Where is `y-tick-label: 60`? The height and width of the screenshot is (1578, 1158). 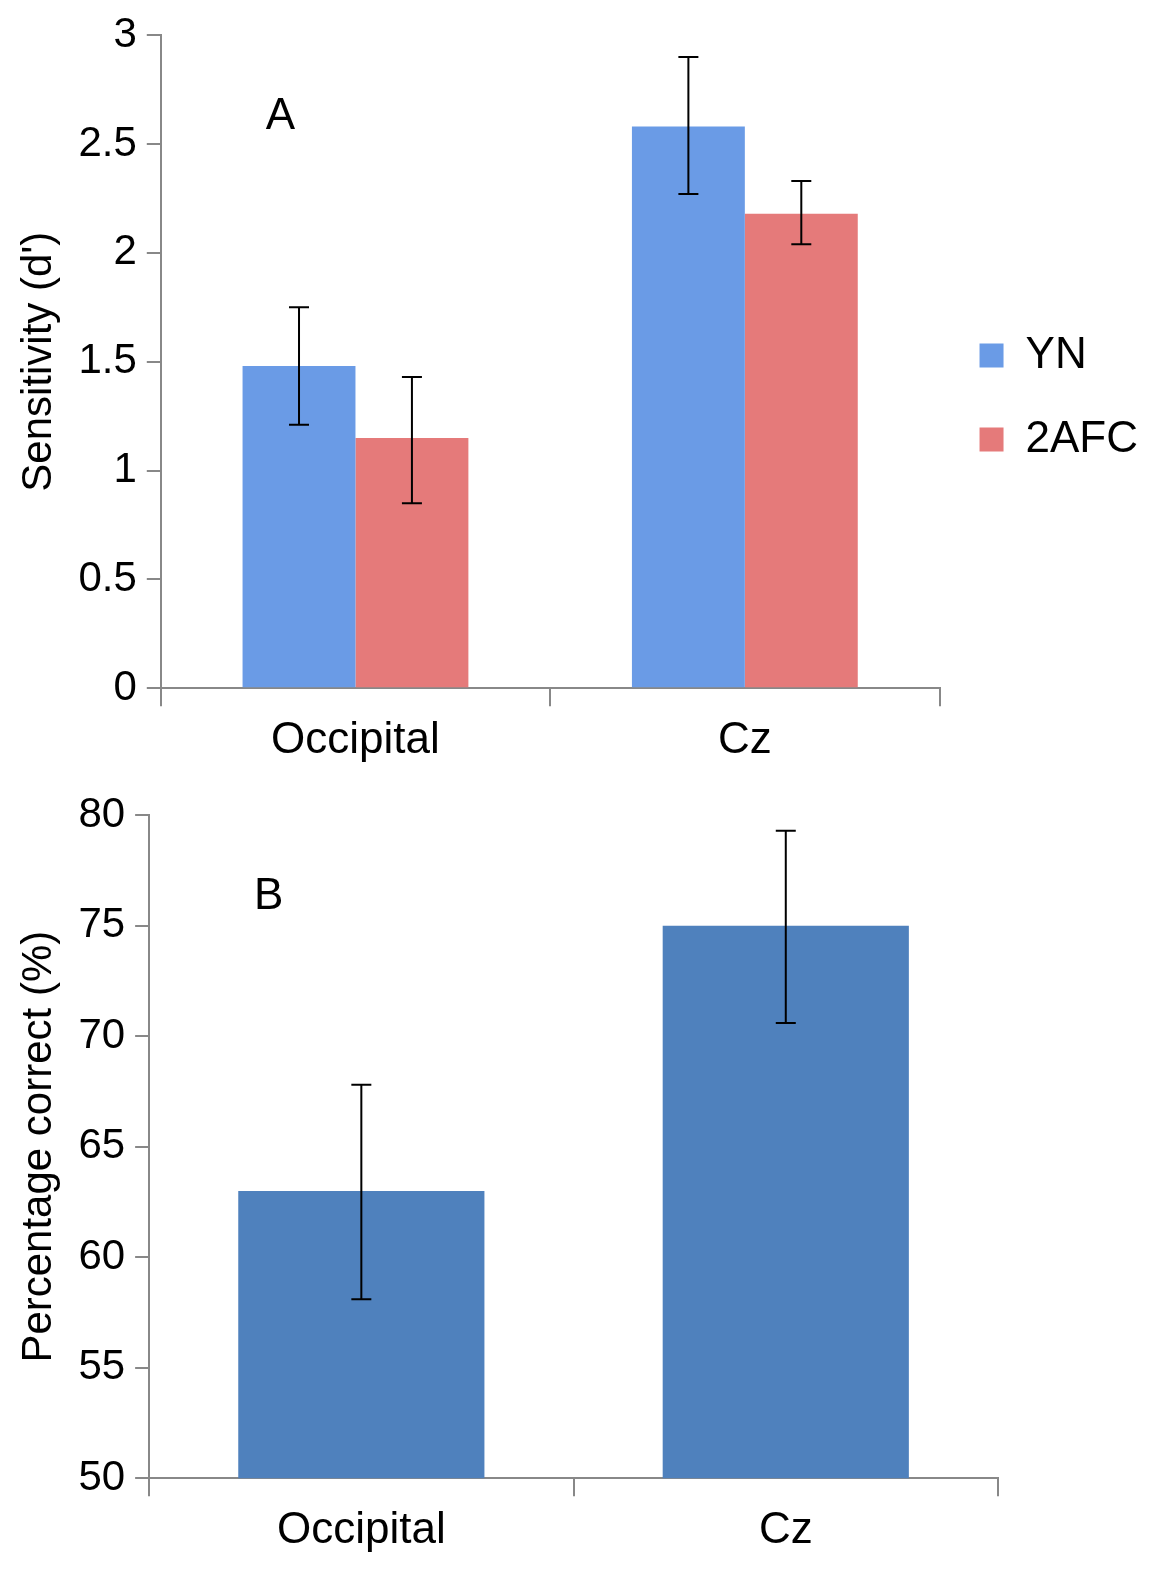
y-tick-label: 60 is located at coordinates (102, 1254).